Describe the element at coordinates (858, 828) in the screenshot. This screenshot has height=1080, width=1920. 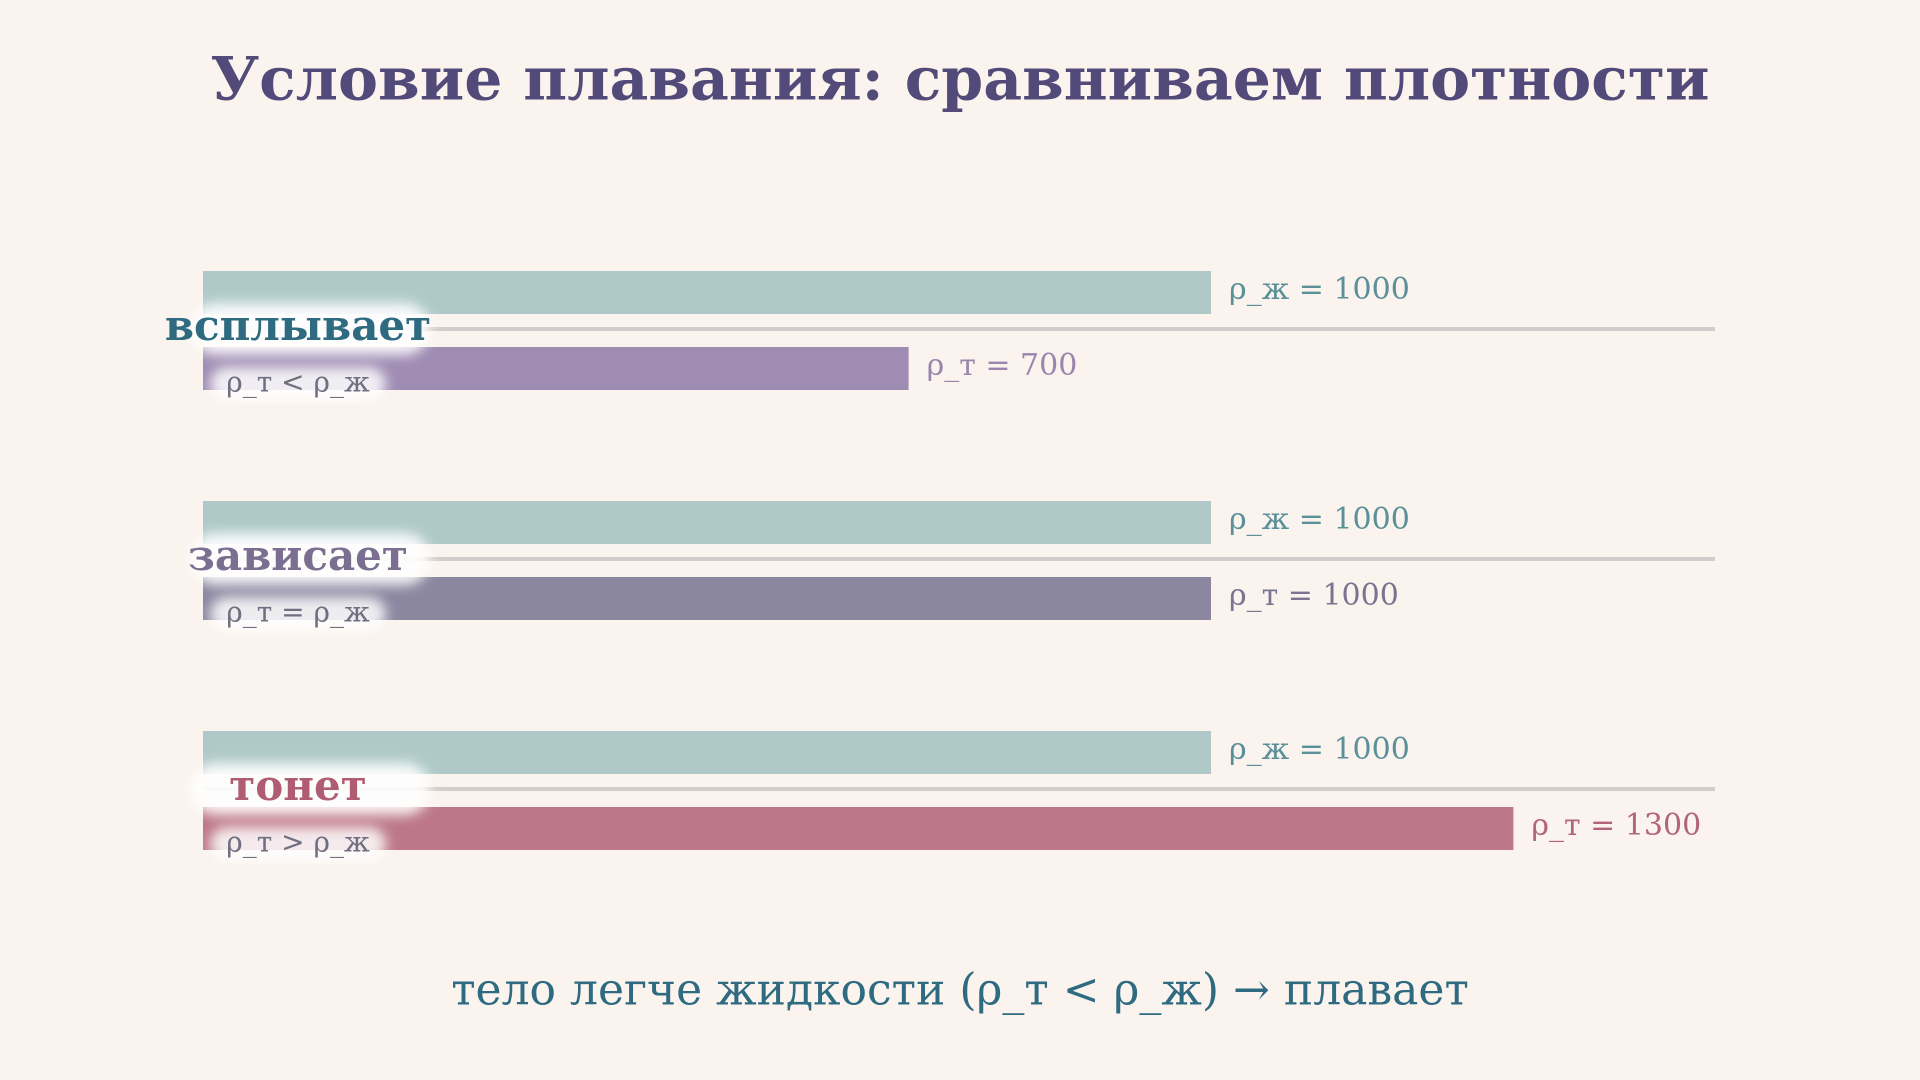
I see `bar` at that location.